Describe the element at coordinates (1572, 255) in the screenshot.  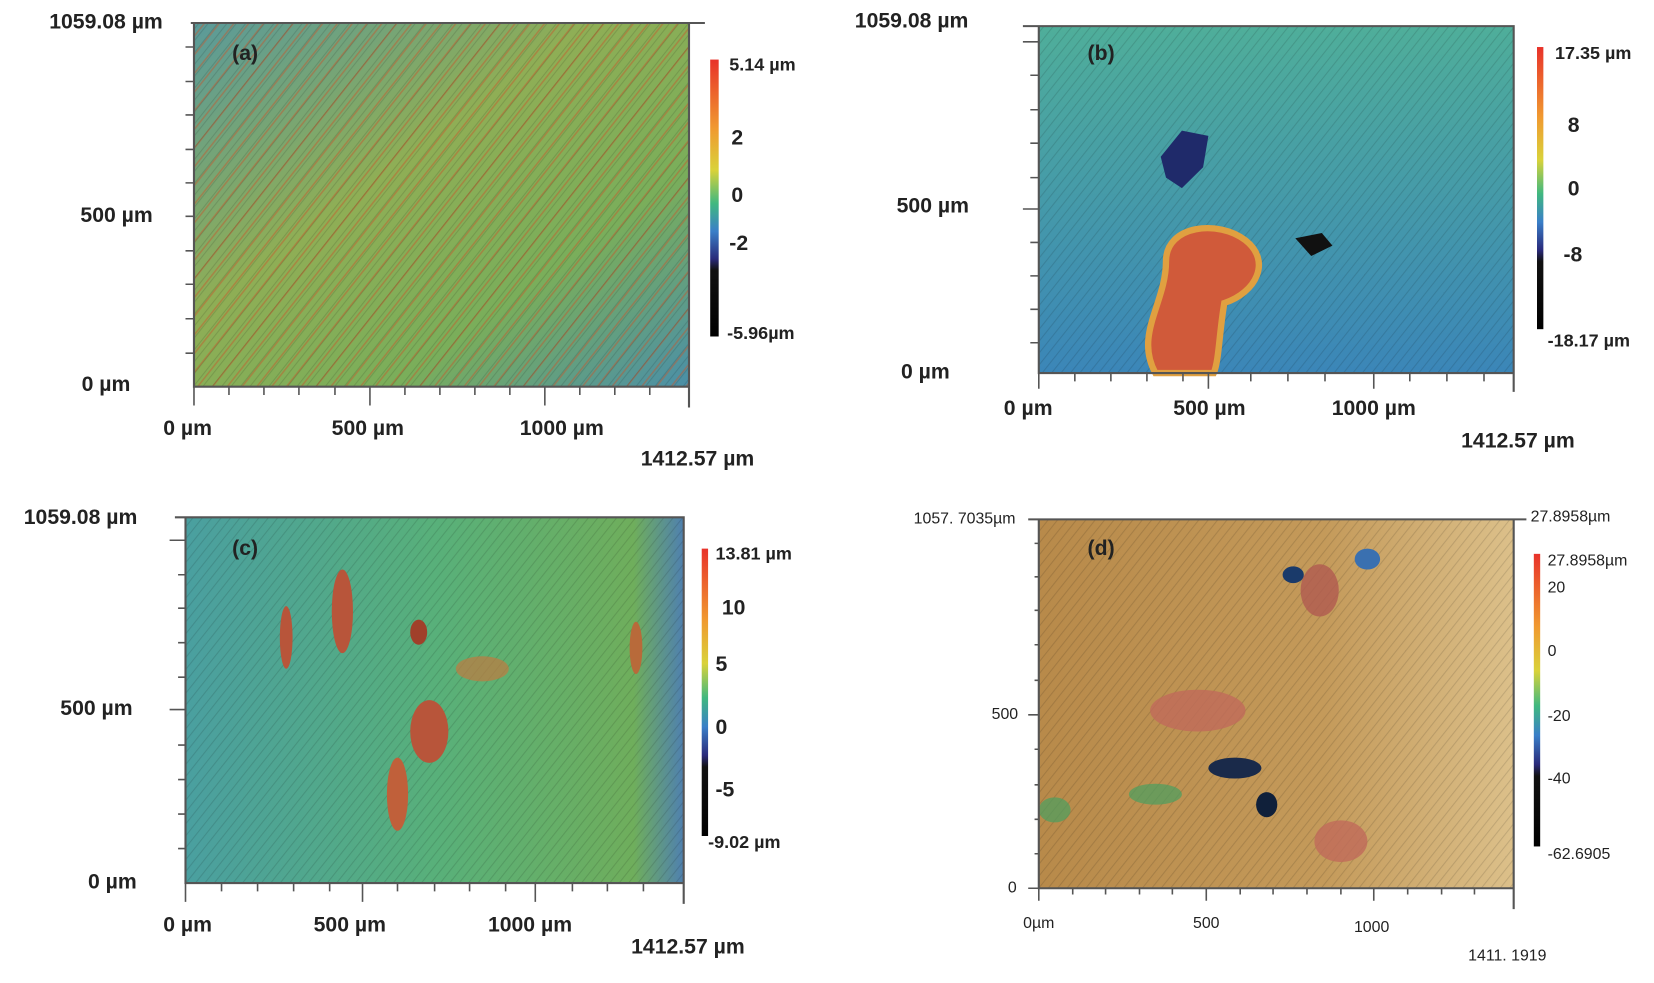
I see `colorbar-label: -8` at that location.